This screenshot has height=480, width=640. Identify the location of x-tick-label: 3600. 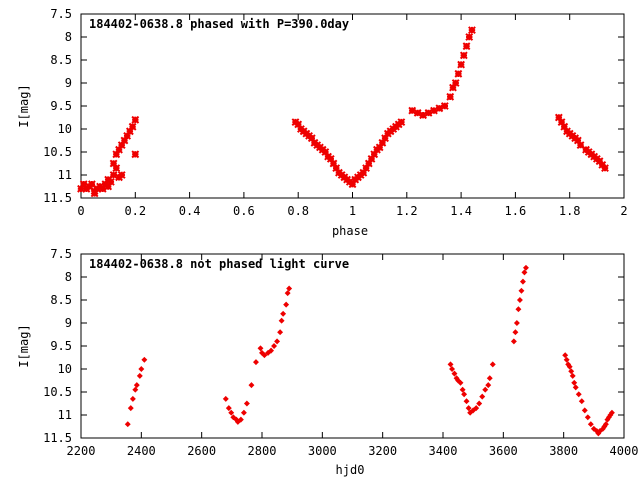
(503, 451).